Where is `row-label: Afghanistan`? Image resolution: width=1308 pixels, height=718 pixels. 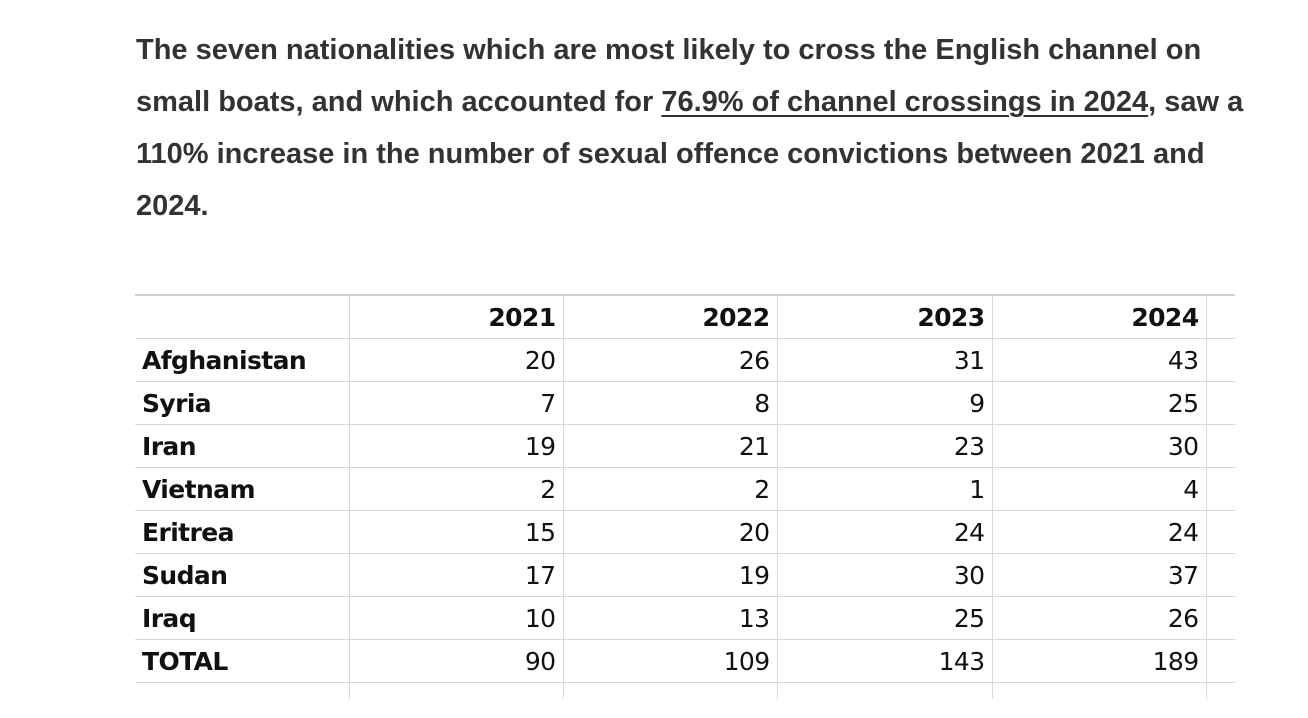
row-label: Afghanistan is located at coordinates (242, 360).